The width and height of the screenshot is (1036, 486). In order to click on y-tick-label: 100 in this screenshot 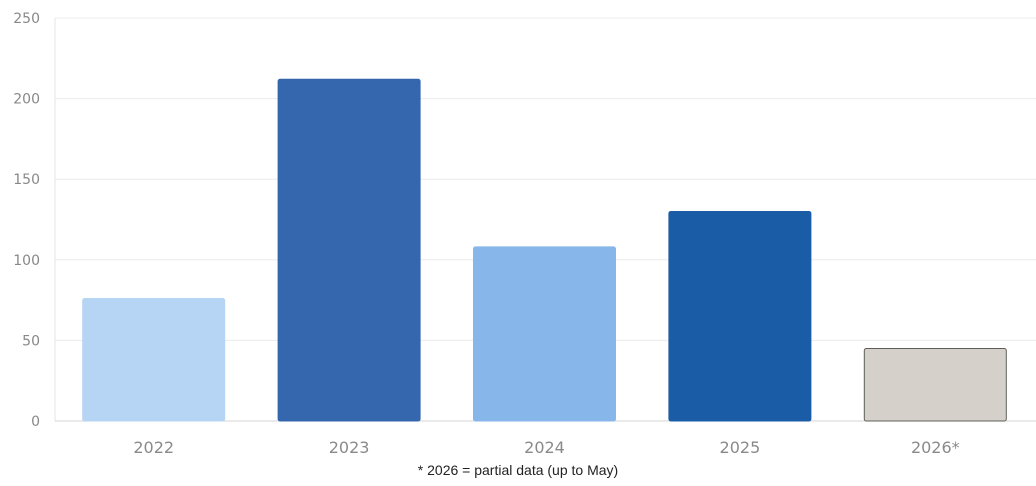, I will do `click(26, 261)`.